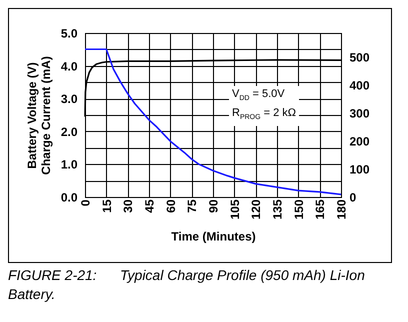  What do you see at coordinates (360, 141) in the screenshot?
I see `y2-tick-label: 200` at bounding box center [360, 141].